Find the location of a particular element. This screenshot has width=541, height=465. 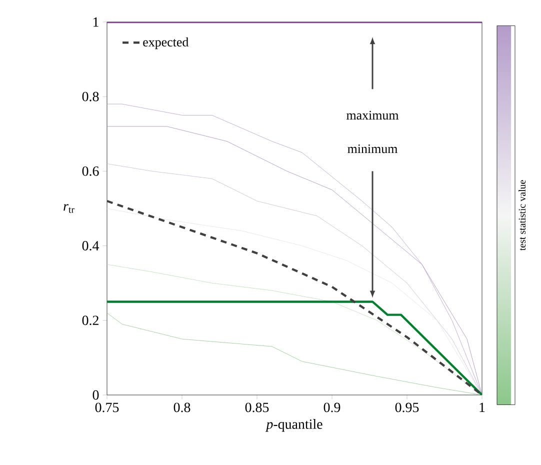

y-tick-label: 0.4 is located at coordinates (91, 246).